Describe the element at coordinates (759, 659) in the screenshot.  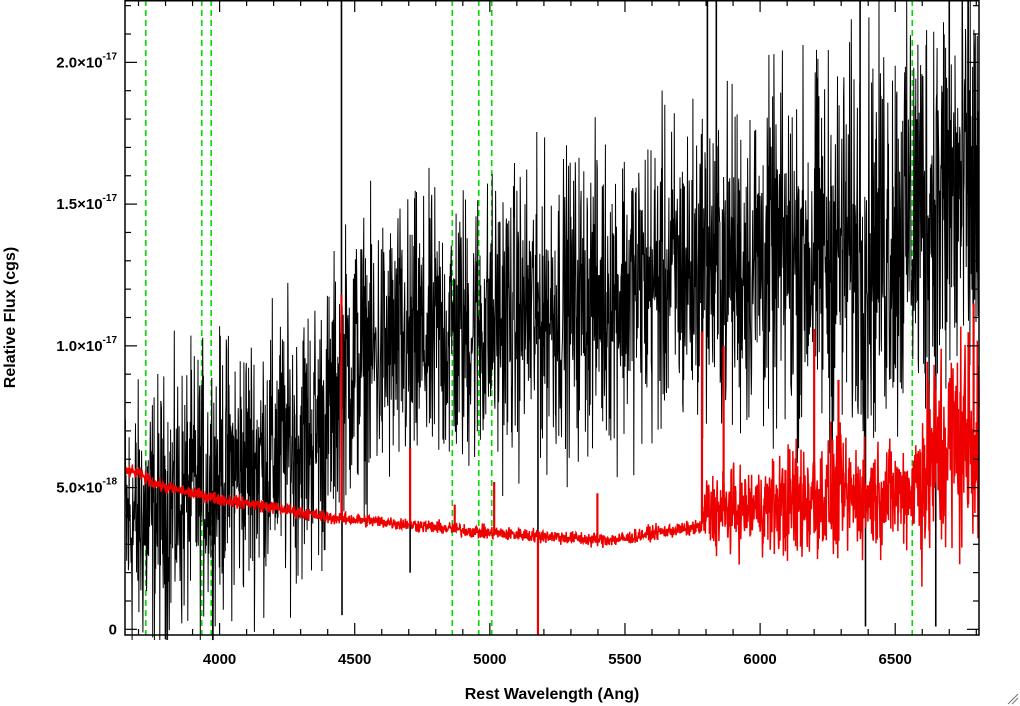
I see `x-tick-label: 6000` at that location.